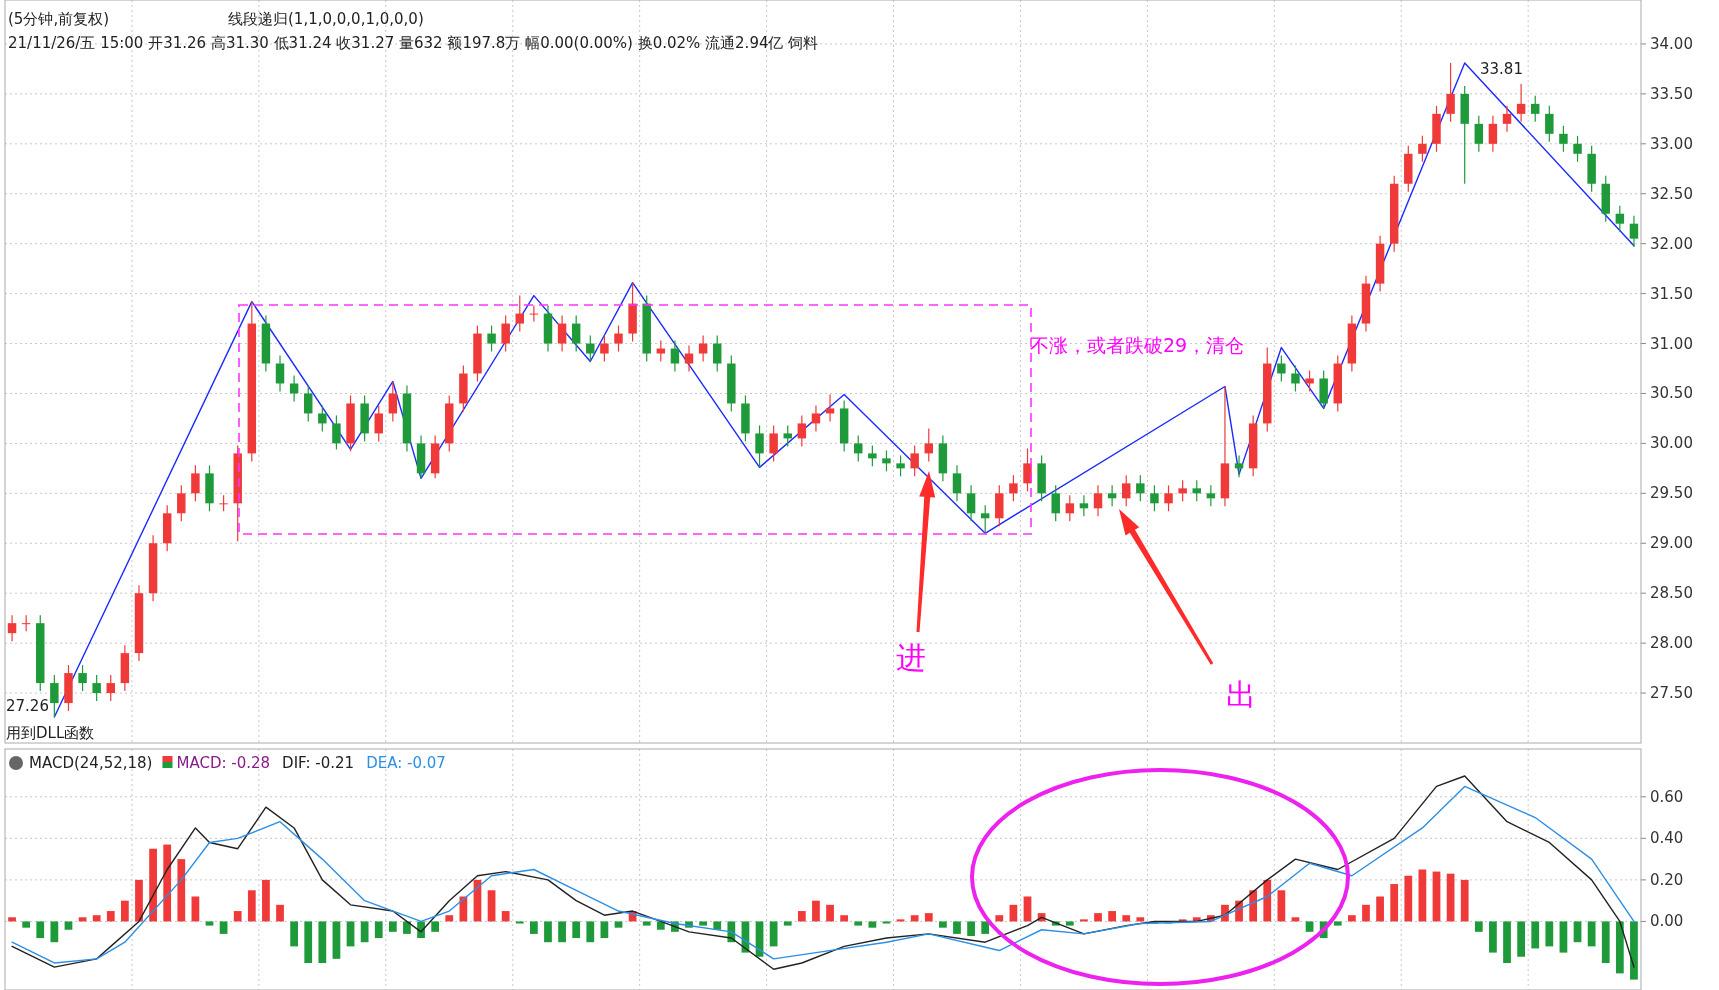 This screenshot has height=990, width=1719. What do you see at coordinates (1241, 694) in the screenshot?
I see `annotation: 出` at bounding box center [1241, 694].